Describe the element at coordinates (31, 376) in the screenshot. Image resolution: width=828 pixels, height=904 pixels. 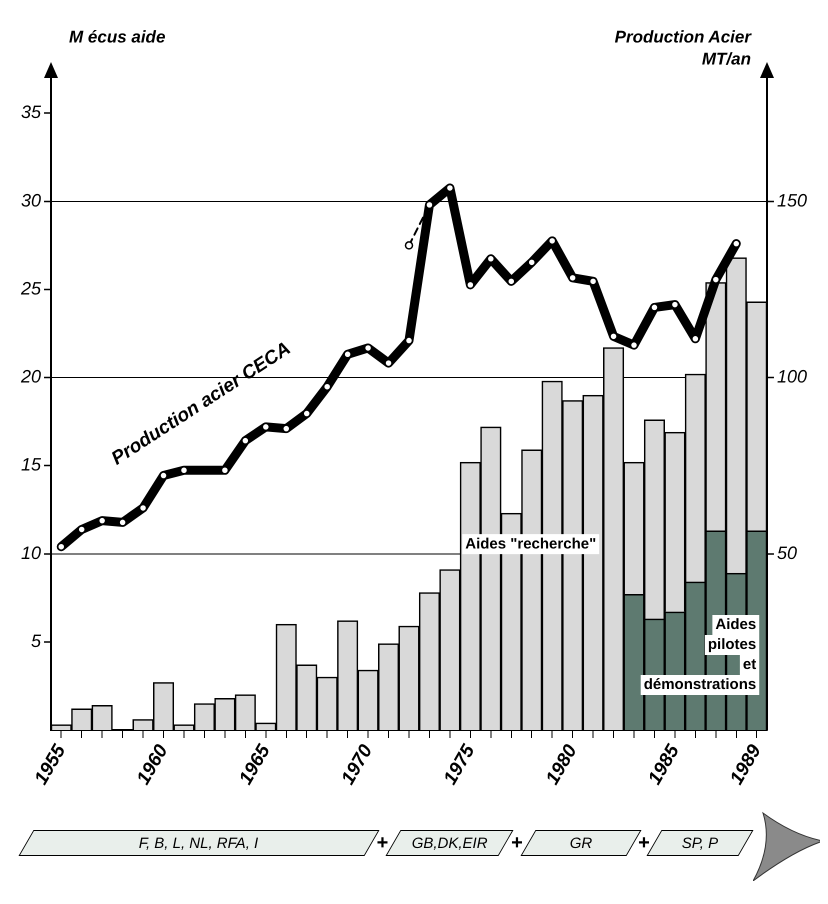
I see `y-tick-label: 20` at that location.